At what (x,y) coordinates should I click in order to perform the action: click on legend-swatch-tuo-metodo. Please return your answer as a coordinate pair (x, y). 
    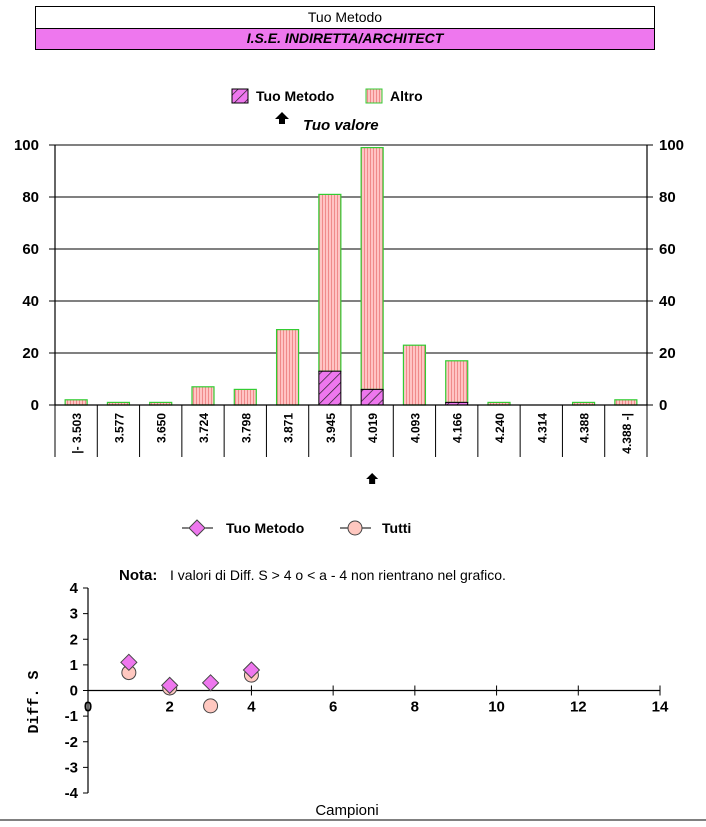
    Looking at the image, I should click on (240, 96).